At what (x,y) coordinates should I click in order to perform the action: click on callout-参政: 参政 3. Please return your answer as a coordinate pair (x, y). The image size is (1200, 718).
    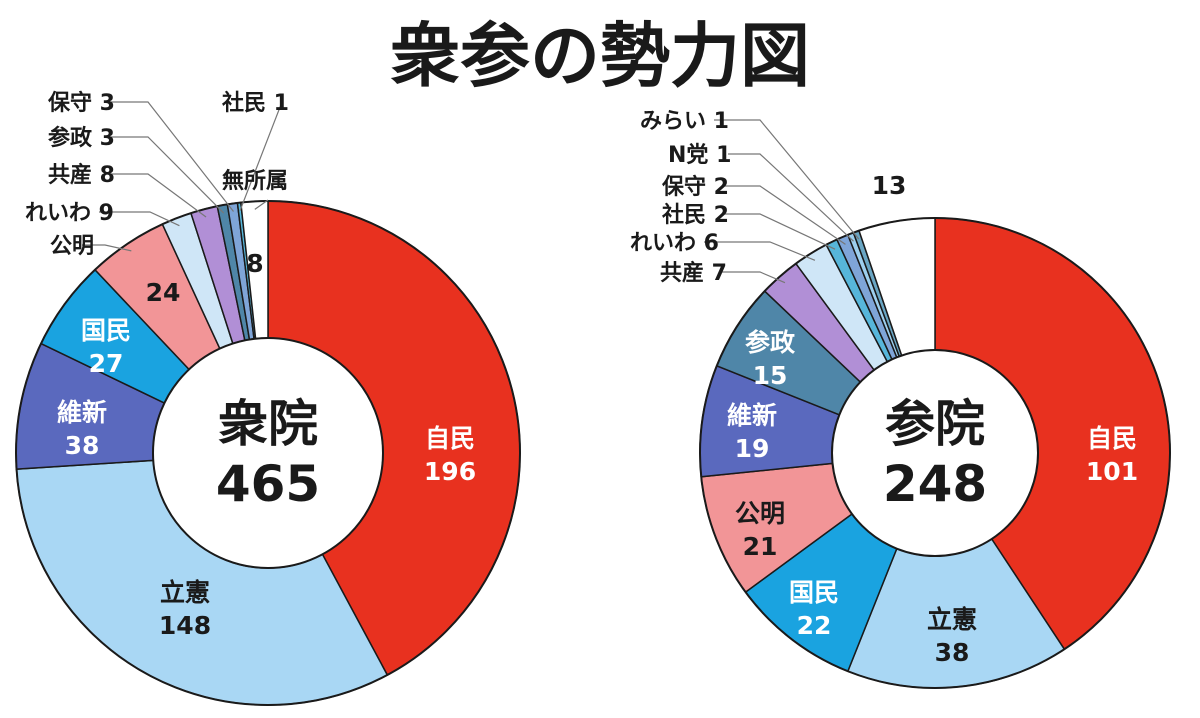
    Looking at the image, I should click on (81, 138).